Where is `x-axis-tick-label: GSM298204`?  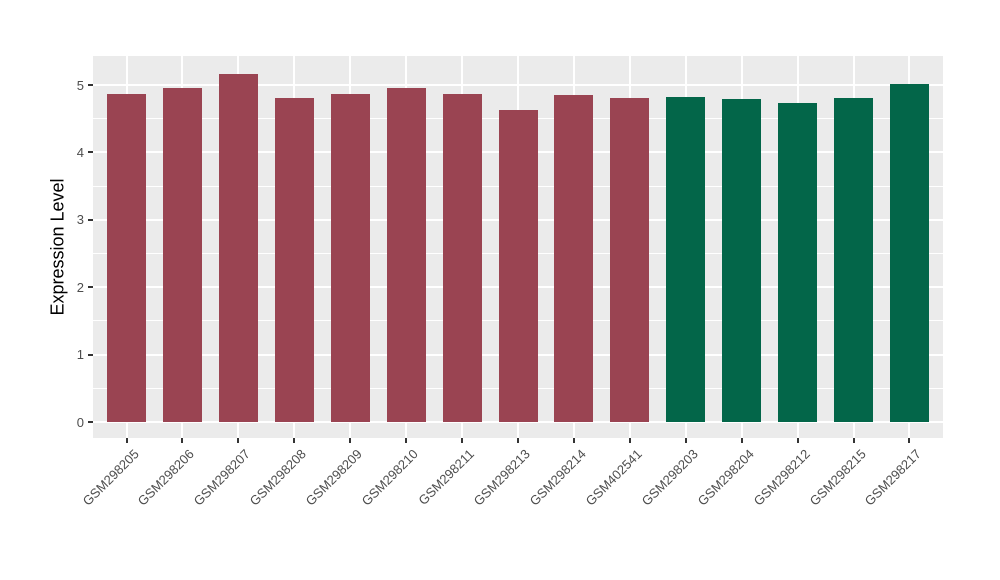
x-axis-tick-label: GSM298204 is located at coordinates (725, 477).